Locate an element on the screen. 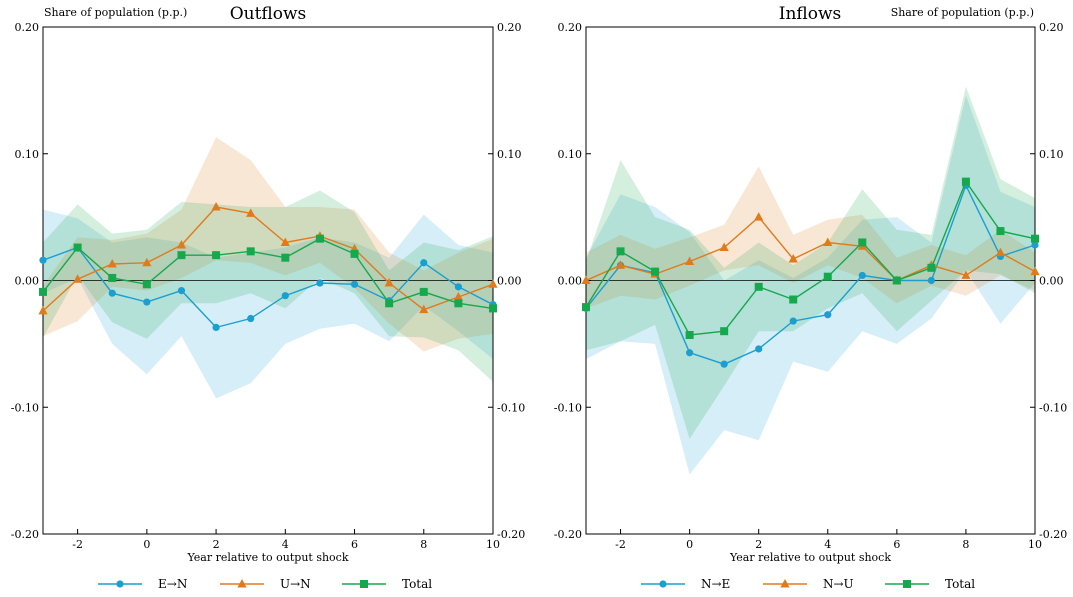  legend-label-0: E→N is located at coordinates (172, 584).